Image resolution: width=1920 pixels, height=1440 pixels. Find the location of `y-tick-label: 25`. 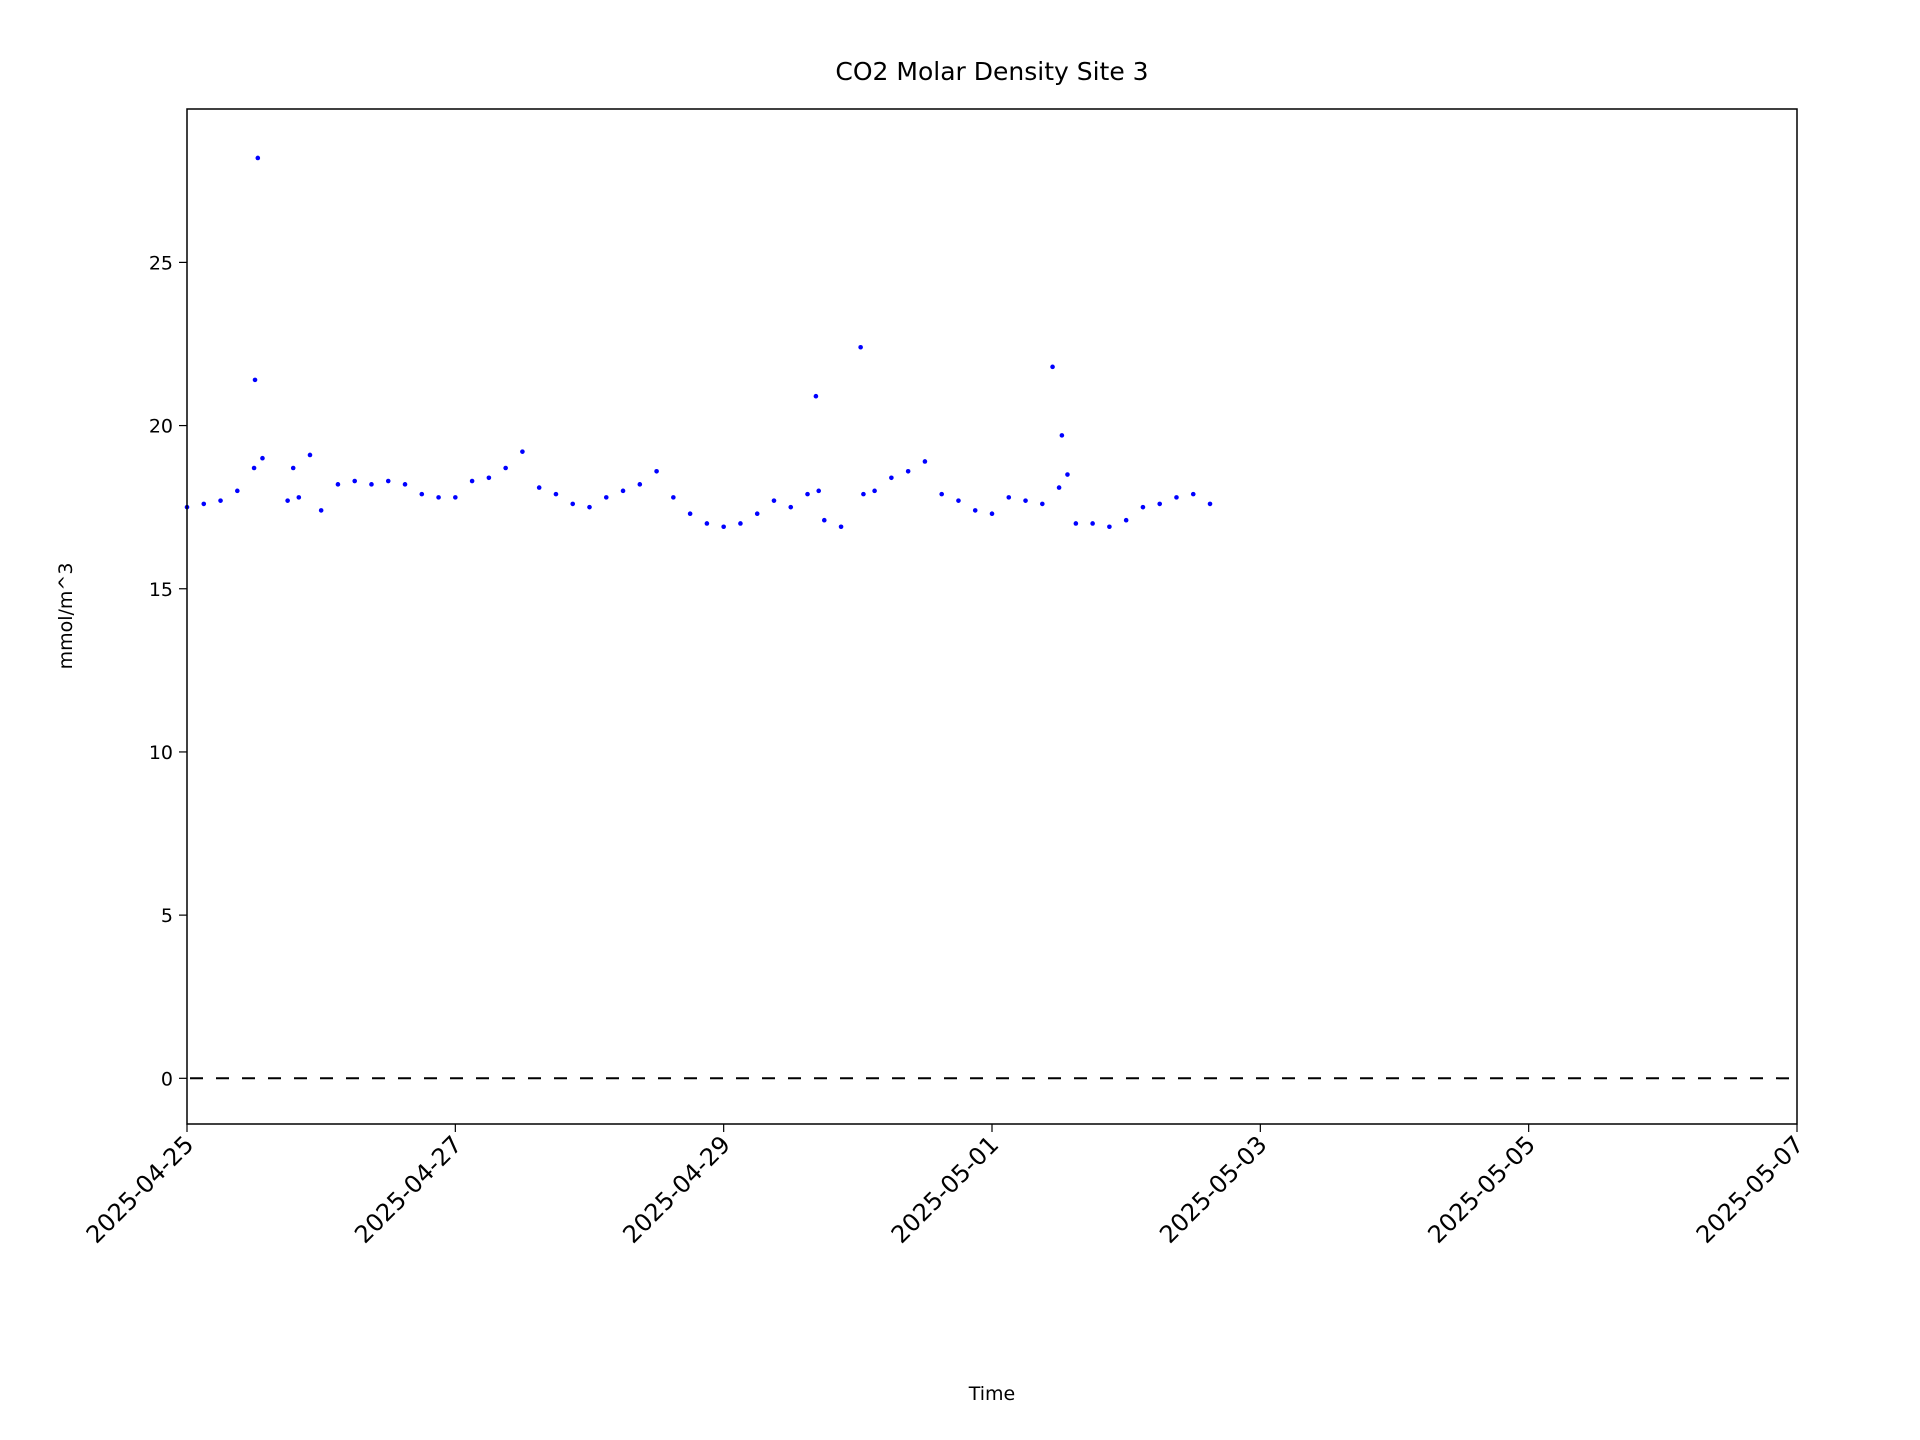

y-tick-label: 25 is located at coordinates (161, 263).